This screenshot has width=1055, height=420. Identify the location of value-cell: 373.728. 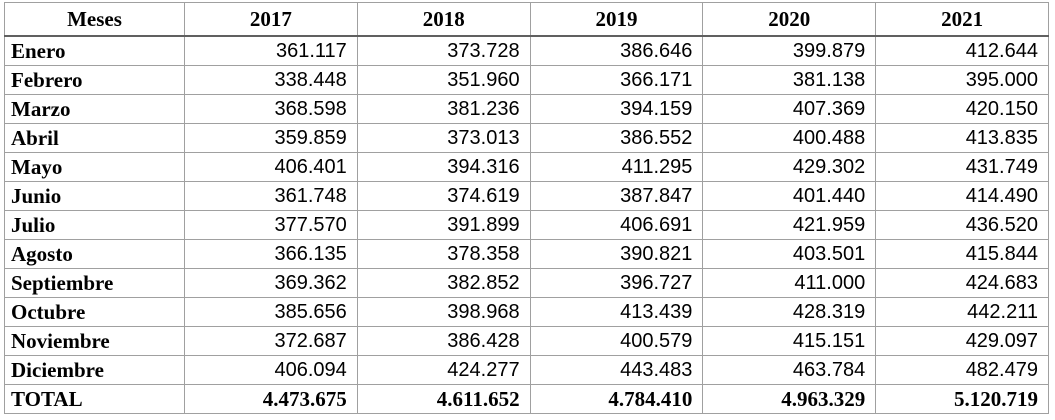
(443, 50).